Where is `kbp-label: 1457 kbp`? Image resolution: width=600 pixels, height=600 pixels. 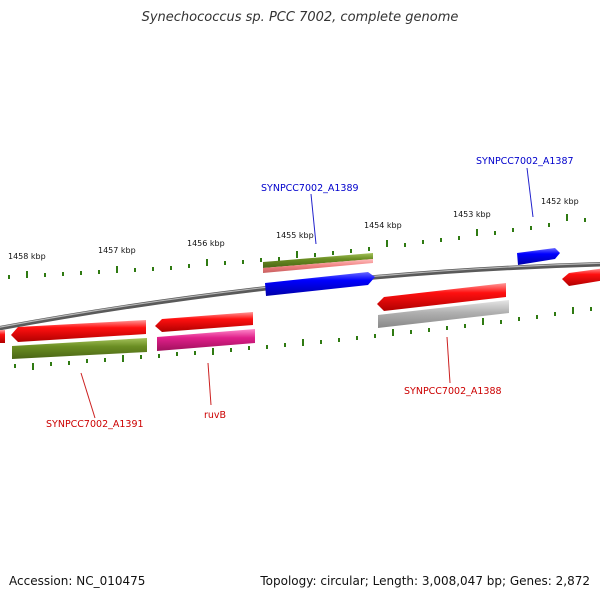
kbp-label: 1457 kbp is located at coordinates (117, 250).